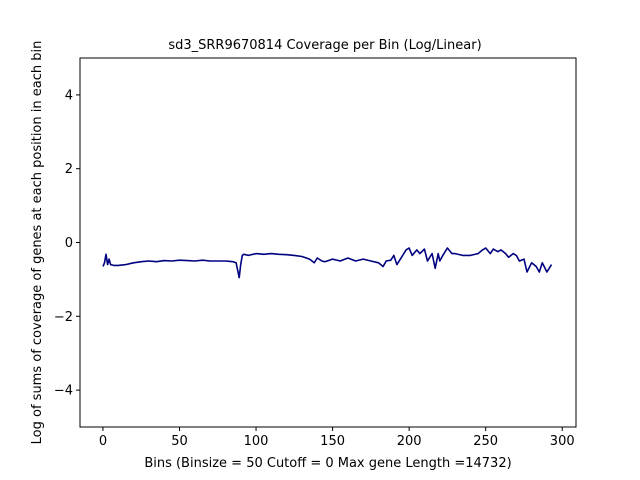 The width and height of the screenshot is (640, 480). Describe the element at coordinates (179, 441) in the screenshot. I see `x-tick-label: 50` at that location.